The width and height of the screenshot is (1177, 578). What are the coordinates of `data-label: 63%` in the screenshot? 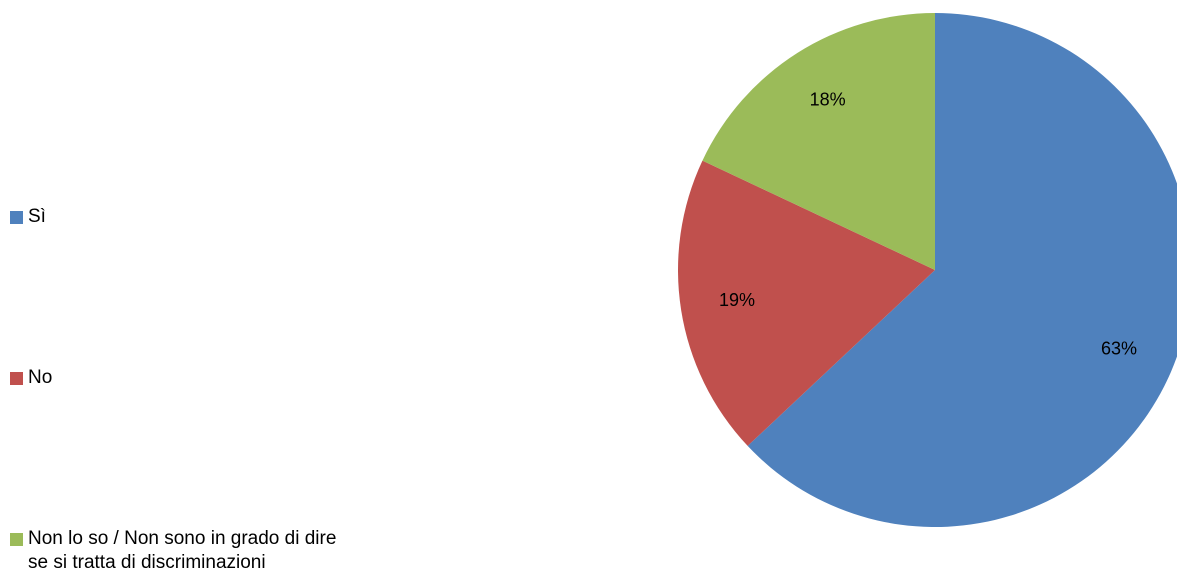 It's located at (1119, 348).